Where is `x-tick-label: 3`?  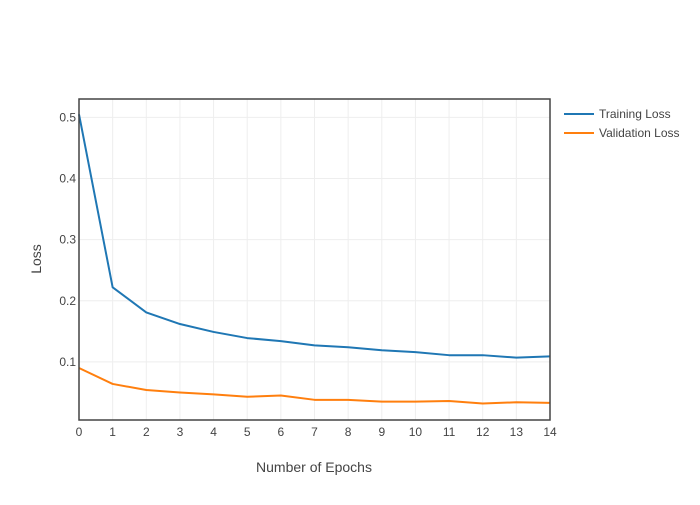
x-tick-label: 3 is located at coordinates (180, 432).